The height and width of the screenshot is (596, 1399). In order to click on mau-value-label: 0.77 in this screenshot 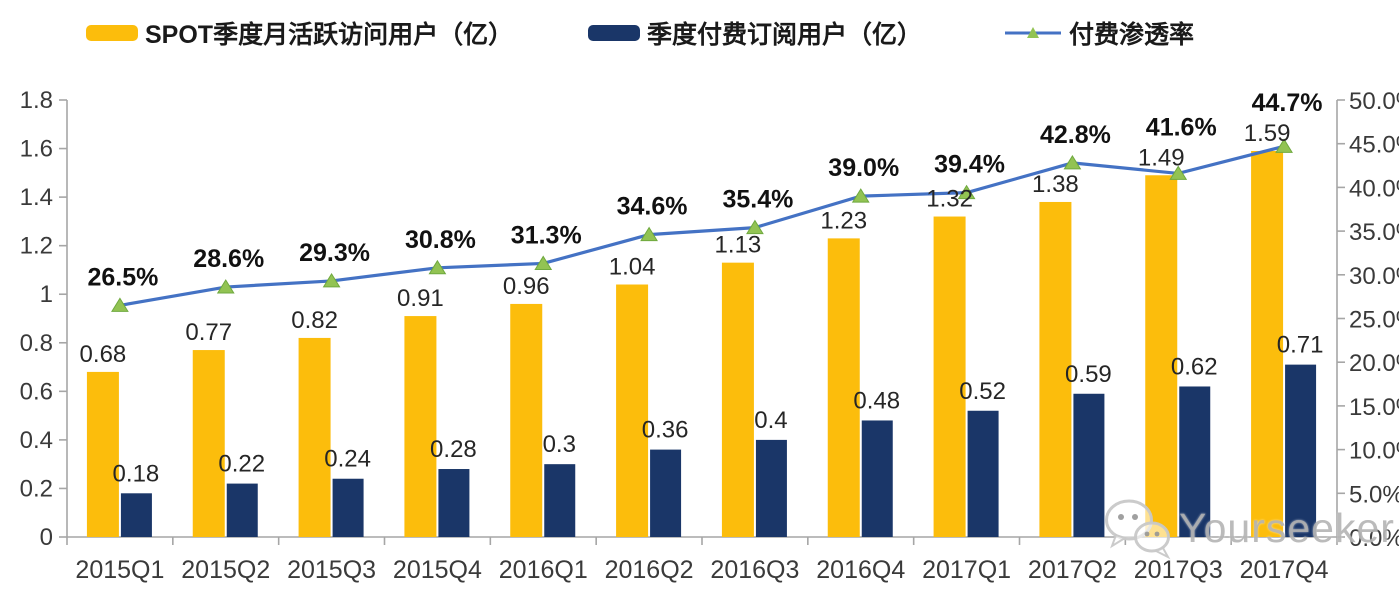, I will do `click(208, 332)`.